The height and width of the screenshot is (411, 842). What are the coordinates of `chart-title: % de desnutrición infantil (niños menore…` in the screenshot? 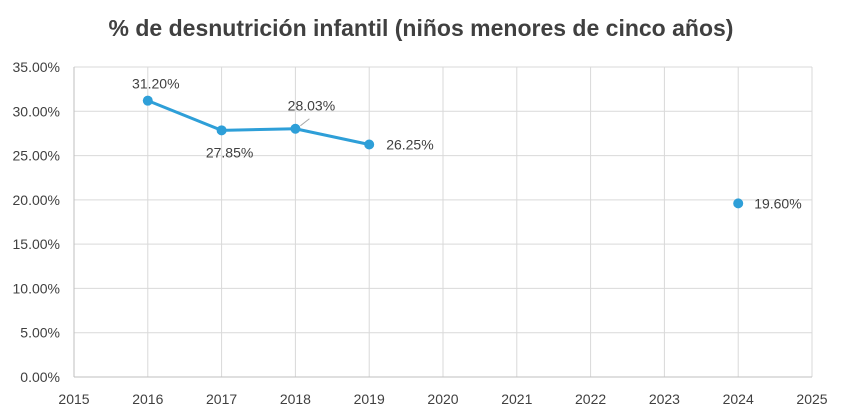 It's located at (421, 28).